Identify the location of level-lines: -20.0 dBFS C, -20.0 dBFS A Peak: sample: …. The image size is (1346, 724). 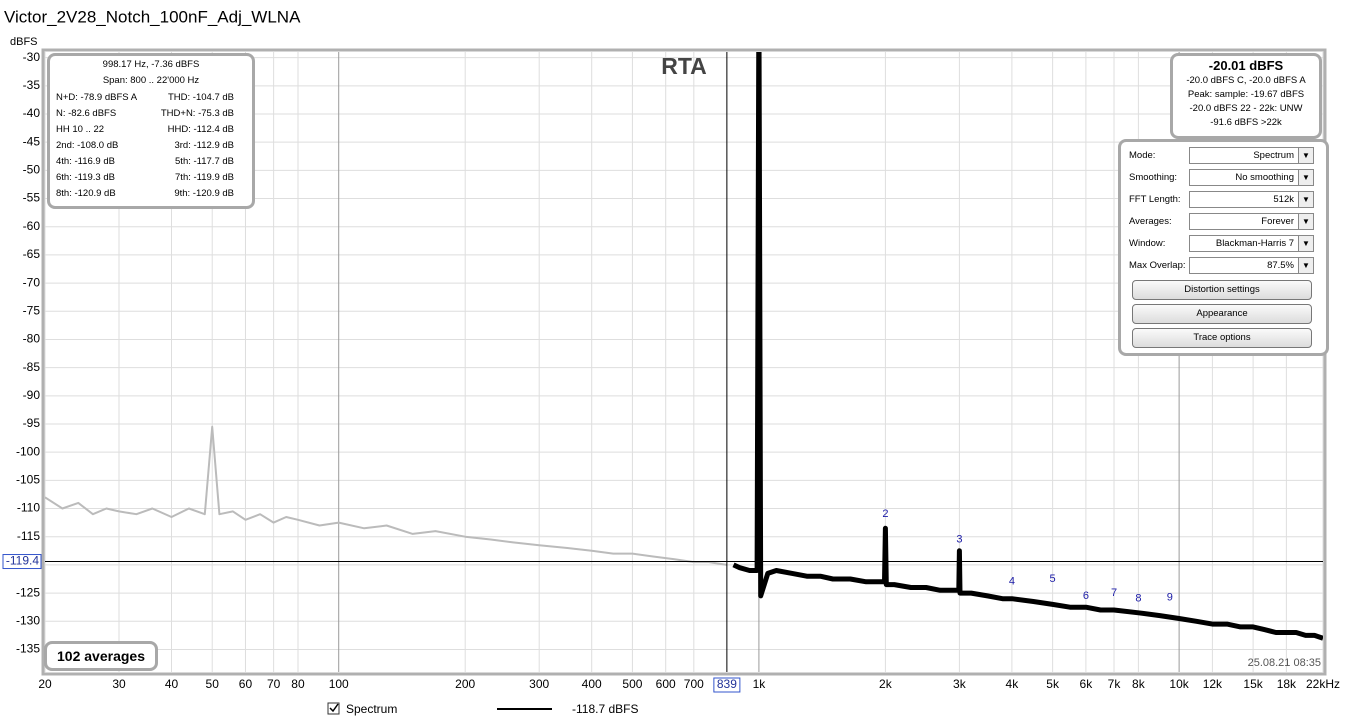
(1246, 102).